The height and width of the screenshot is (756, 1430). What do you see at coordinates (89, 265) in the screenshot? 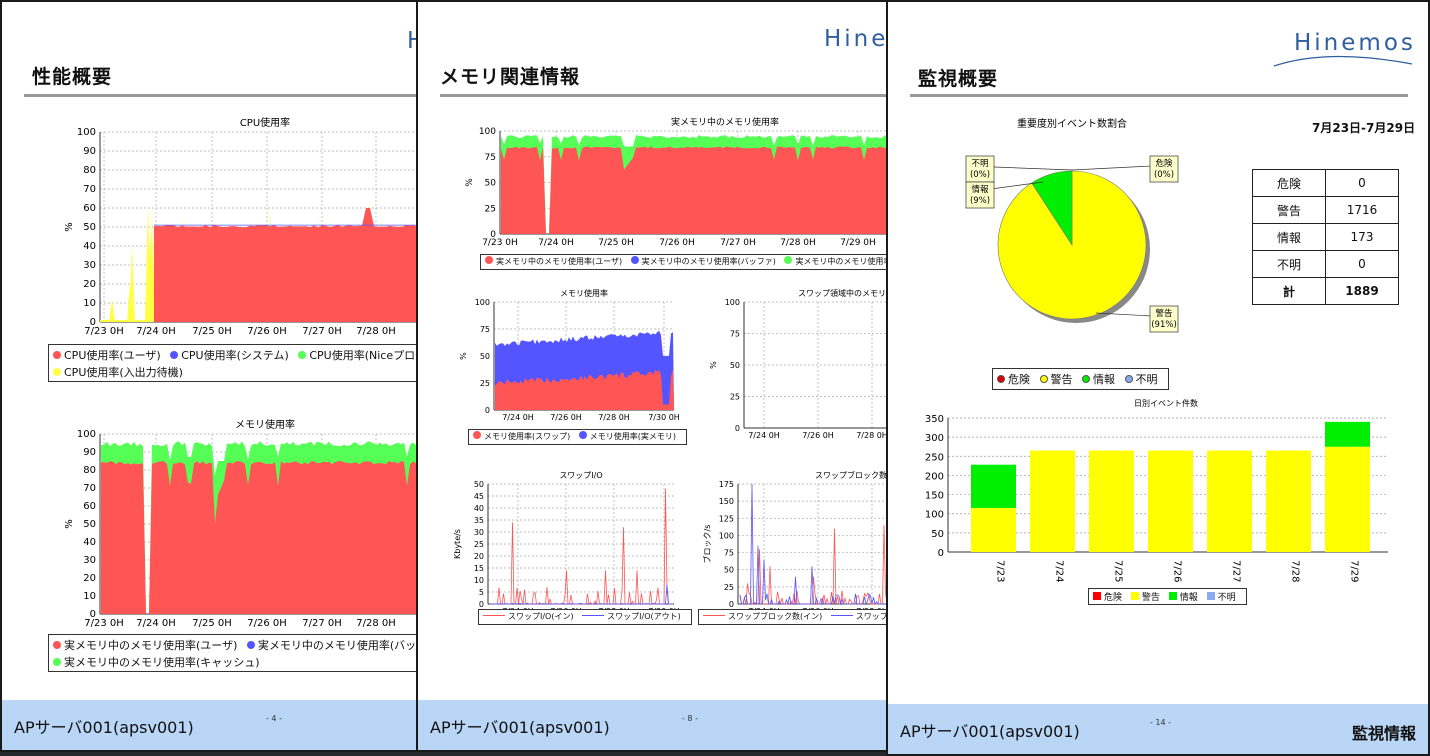
I see `y-tick-label: 30` at bounding box center [89, 265].